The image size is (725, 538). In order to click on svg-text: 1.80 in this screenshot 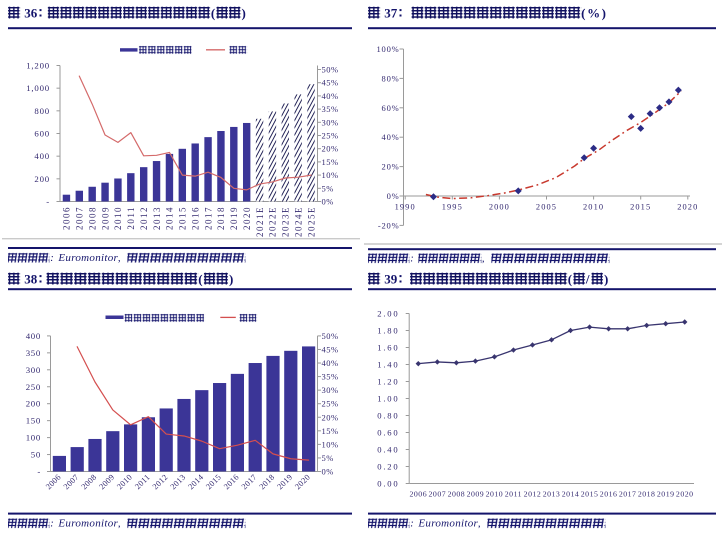, I will do `click(388, 331)`.